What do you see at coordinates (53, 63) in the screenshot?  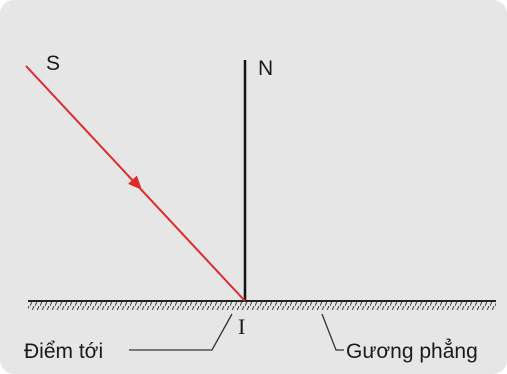 I see `source-label: S` at bounding box center [53, 63].